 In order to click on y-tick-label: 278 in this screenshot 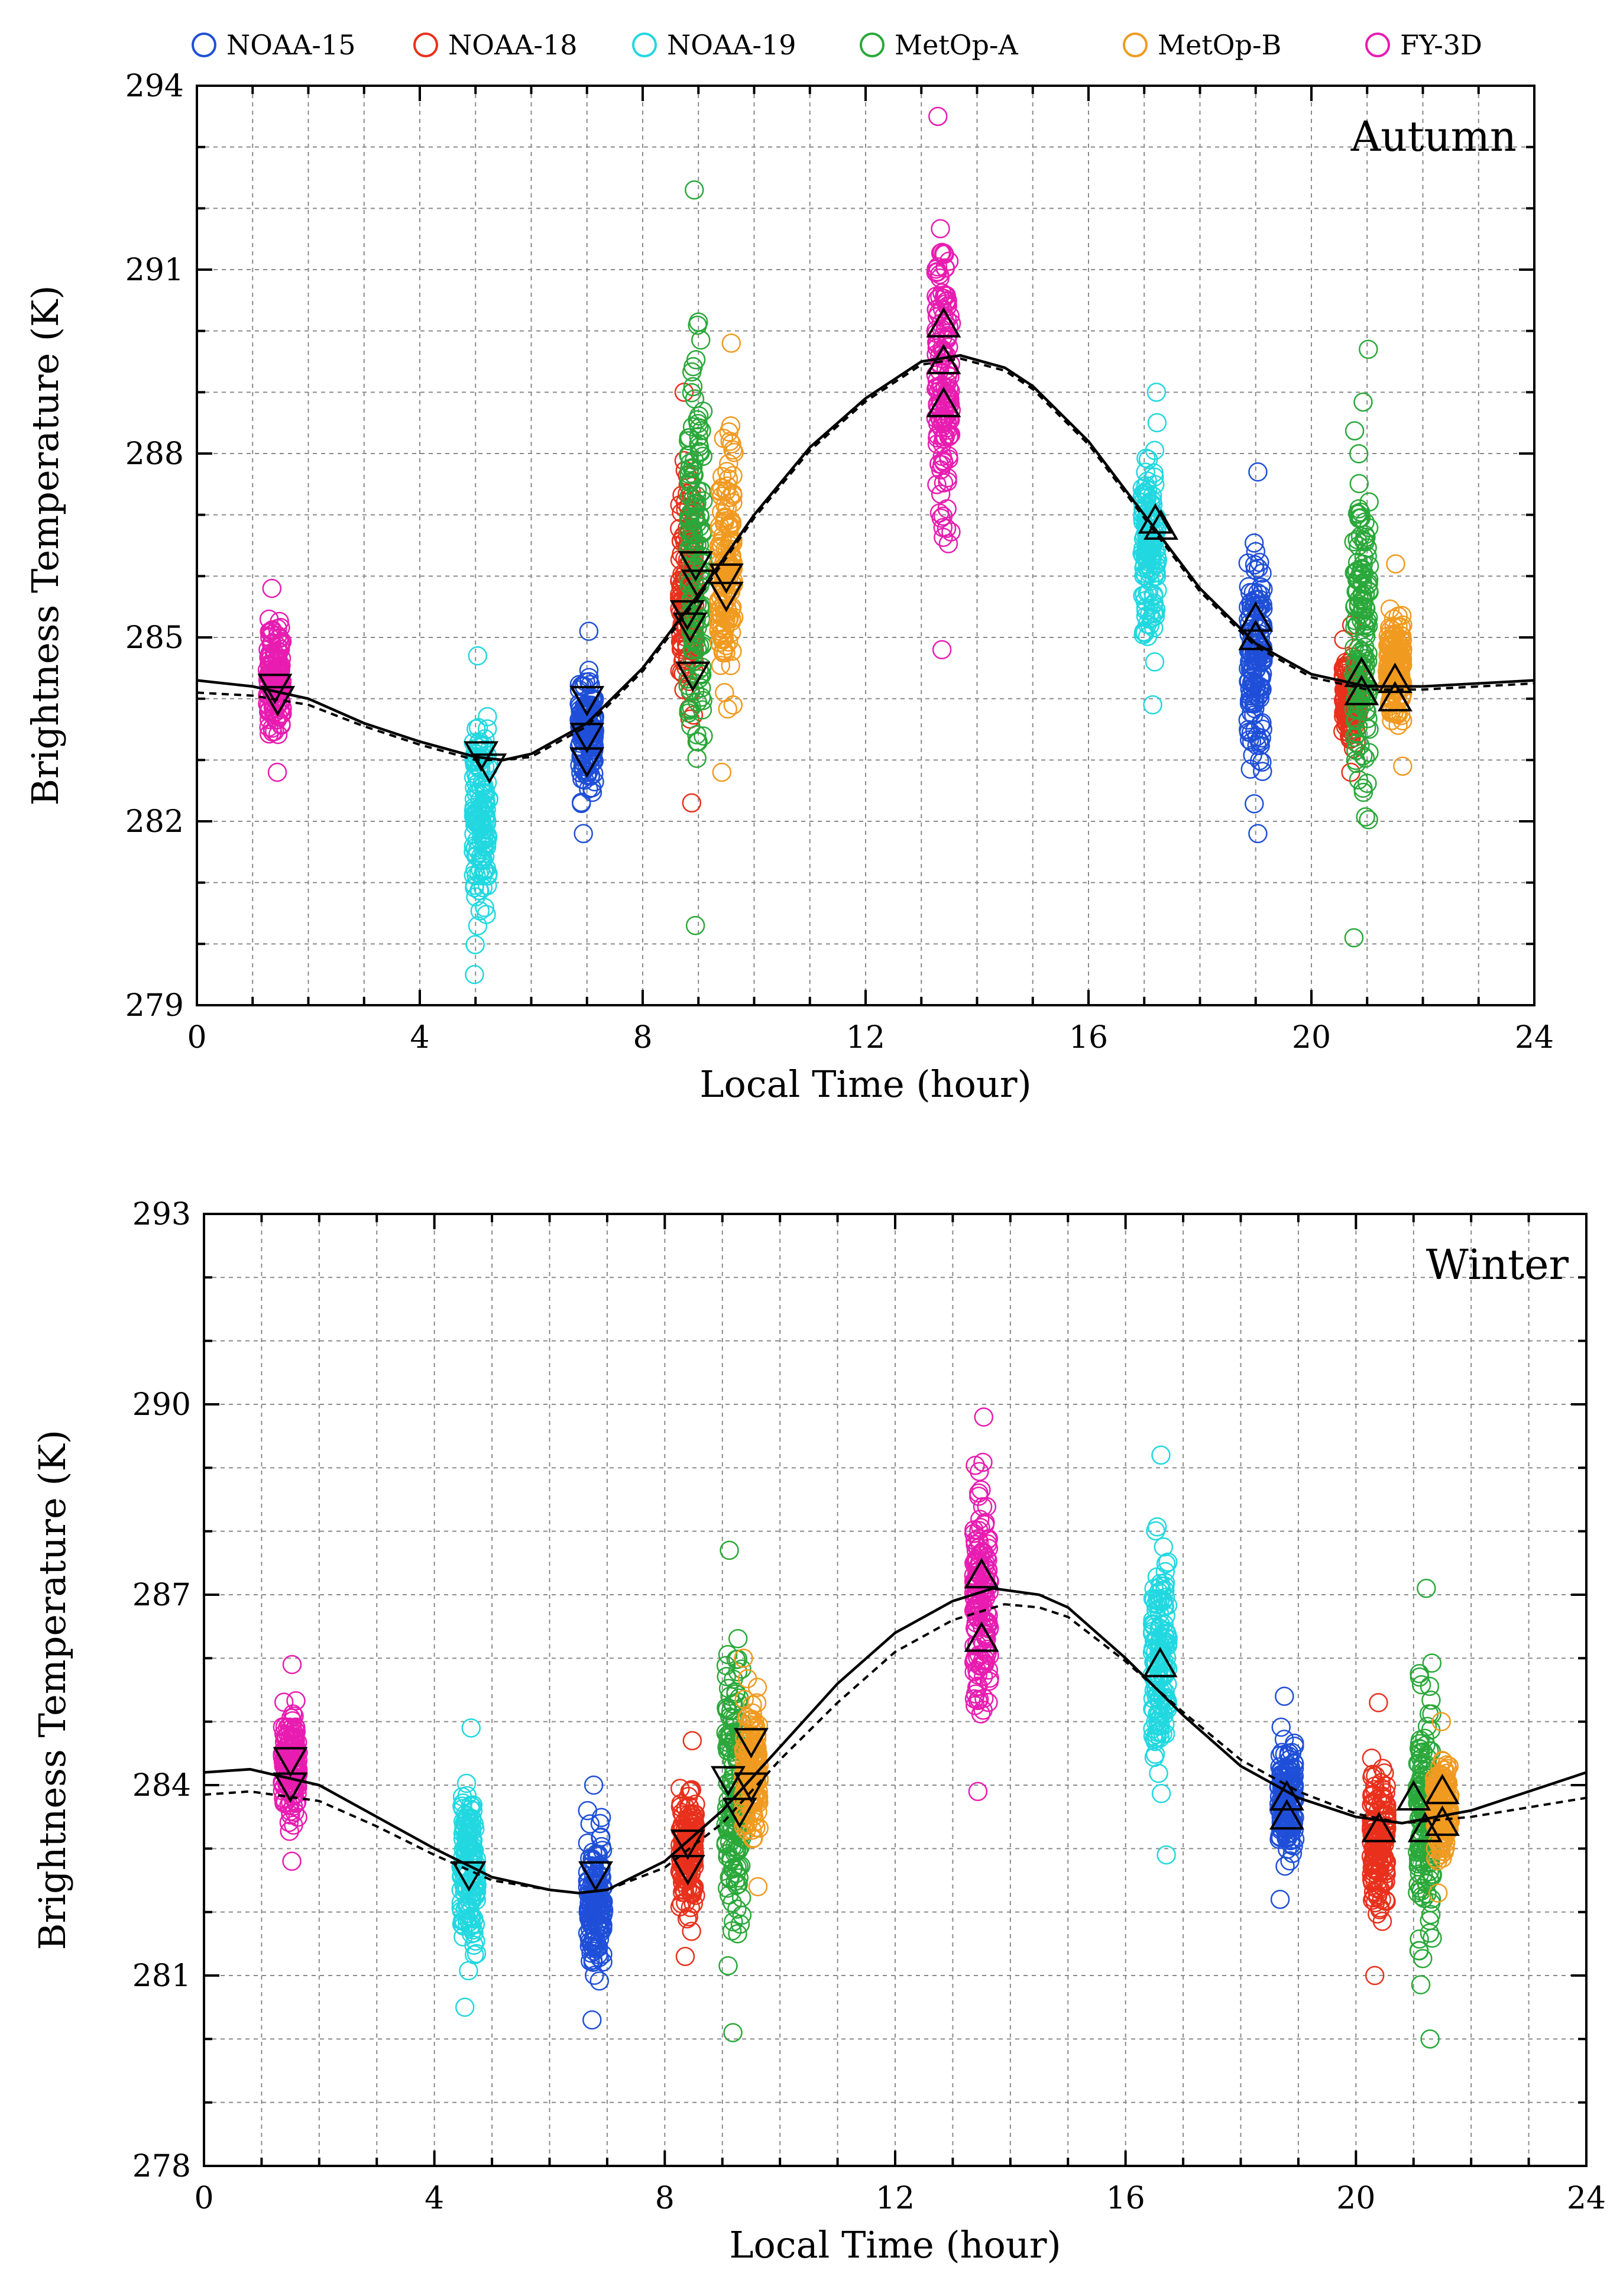, I will do `click(161, 2166)`.